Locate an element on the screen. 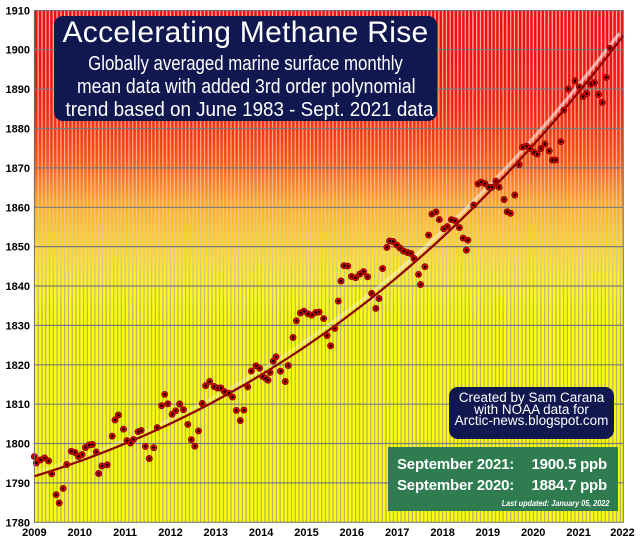 The height and width of the screenshot is (543, 640). svg-text: 1780 is located at coordinates (18, 523).